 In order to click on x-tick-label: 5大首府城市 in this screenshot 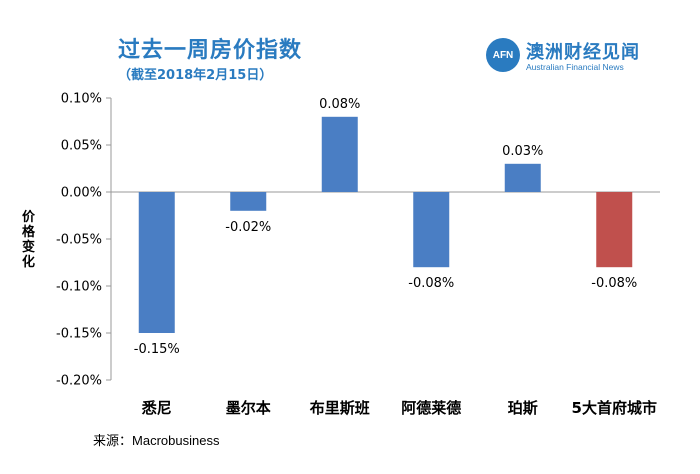, I will do `click(614, 408)`.